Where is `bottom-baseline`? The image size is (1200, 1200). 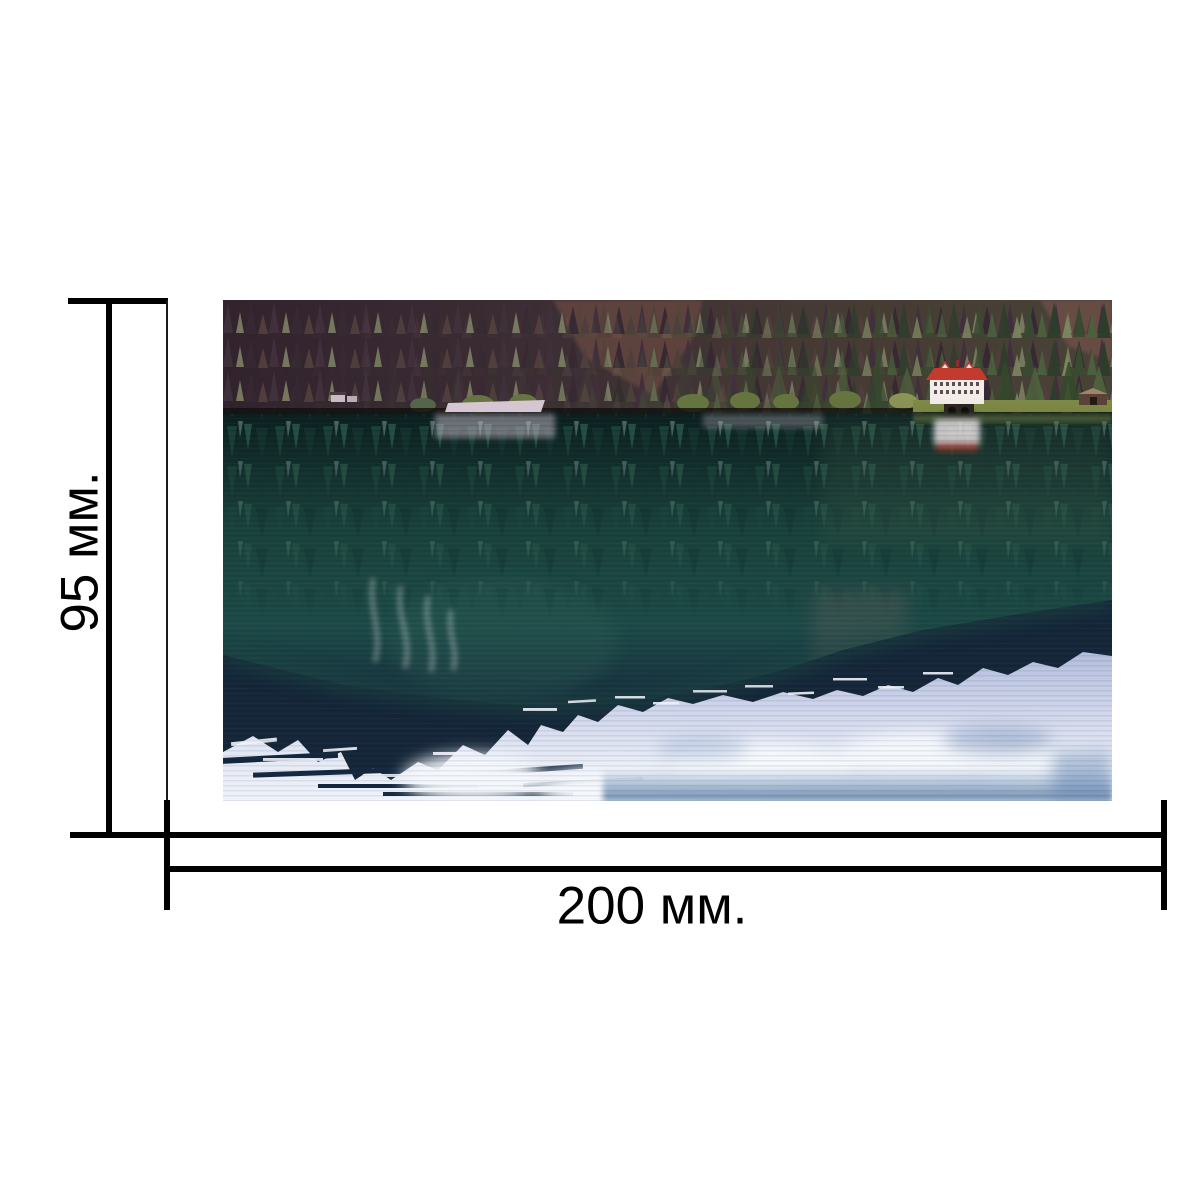 bottom-baseline is located at coordinates (618, 835).